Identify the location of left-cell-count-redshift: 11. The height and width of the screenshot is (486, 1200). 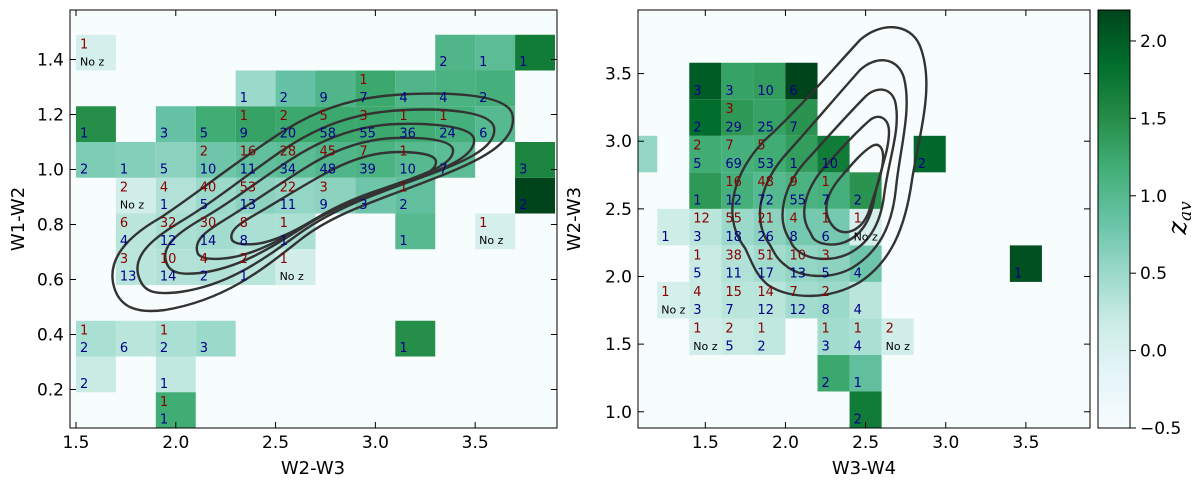
(248, 169).